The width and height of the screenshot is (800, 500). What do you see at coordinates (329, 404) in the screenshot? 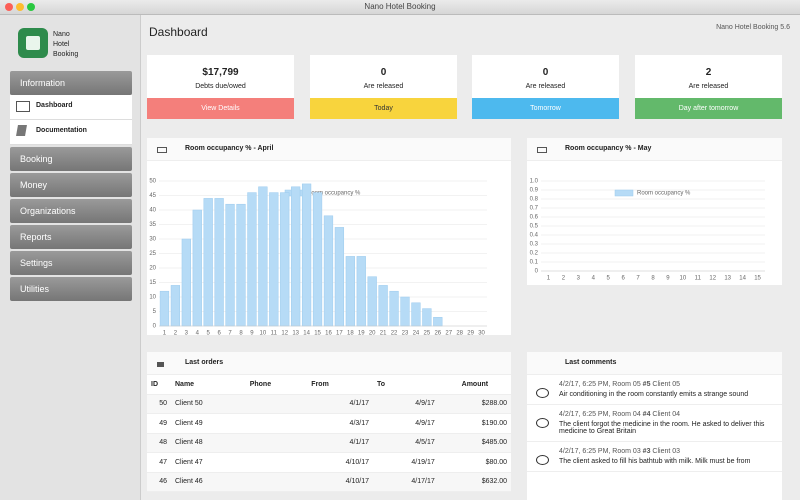
I see `table-row: 50 Client 50 4/1/17 4/9/17 $288.00` at bounding box center [329, 404].